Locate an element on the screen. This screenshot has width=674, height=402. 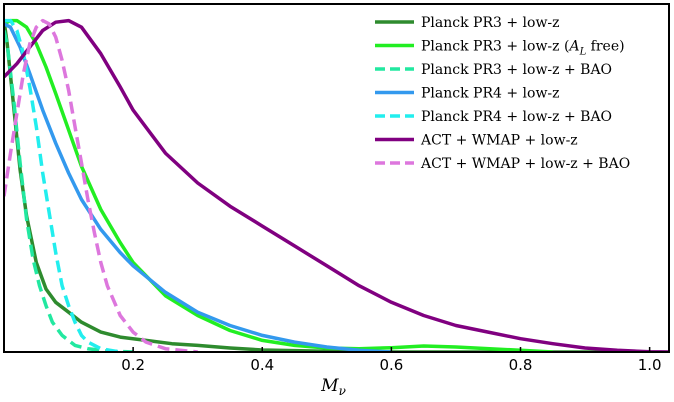
legend-label-5: ACT + WMAP + low-z is located at coordinates (499, 141).